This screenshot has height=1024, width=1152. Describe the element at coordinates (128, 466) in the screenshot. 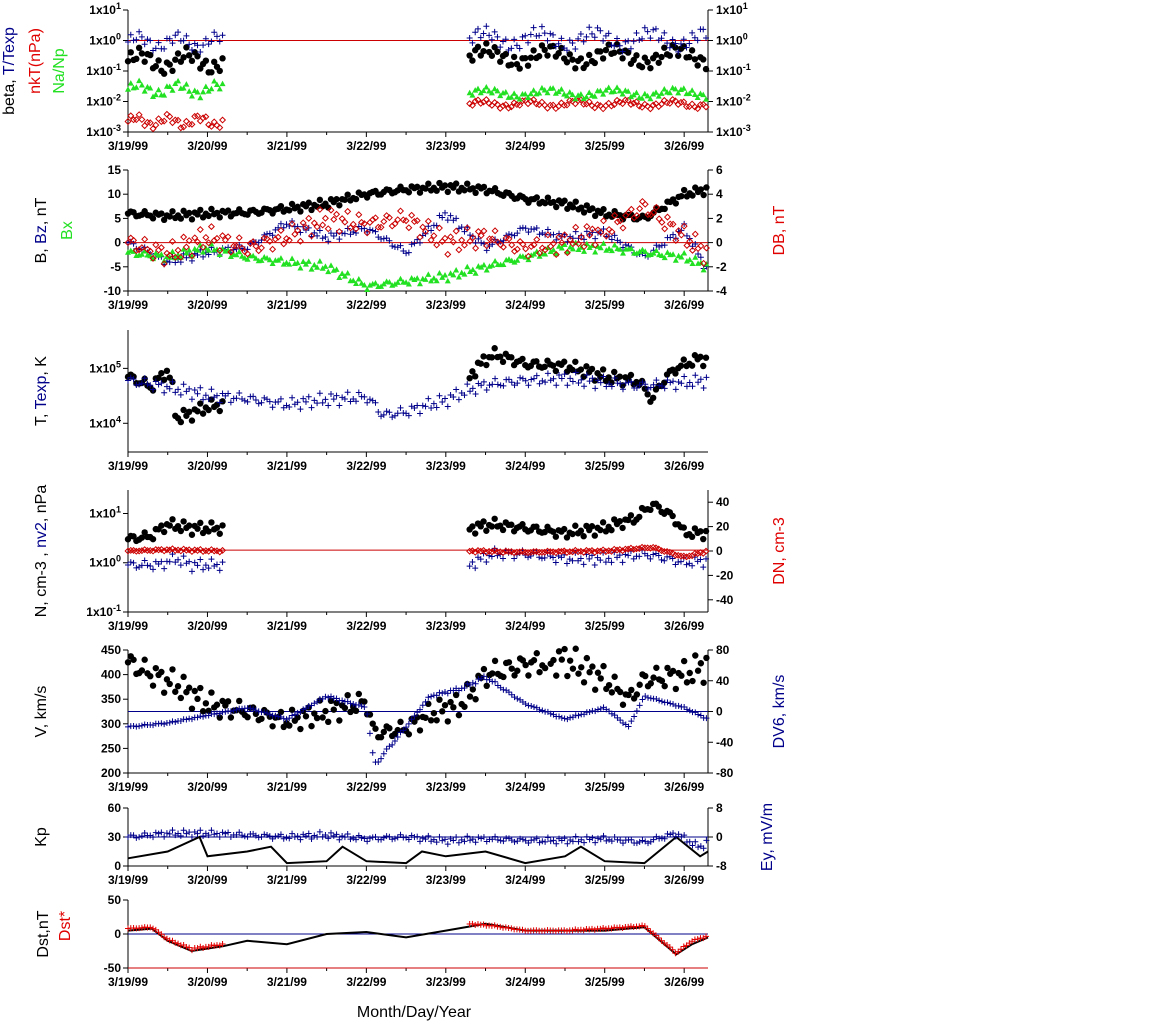

I see `x-tick-label: 3/19/99` at that location.